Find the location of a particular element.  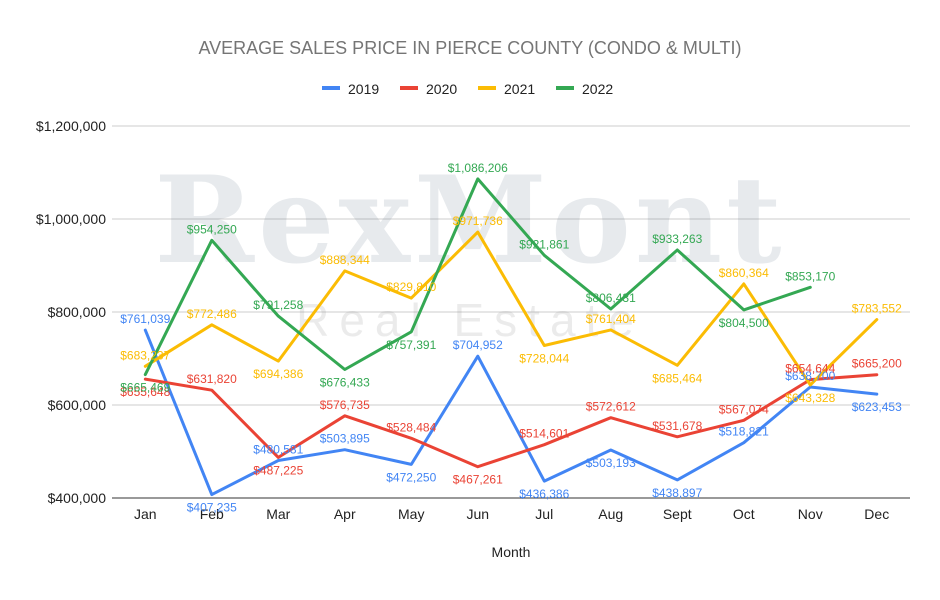

data-label-2022: $806,431 is located at coordinates (611, 298).